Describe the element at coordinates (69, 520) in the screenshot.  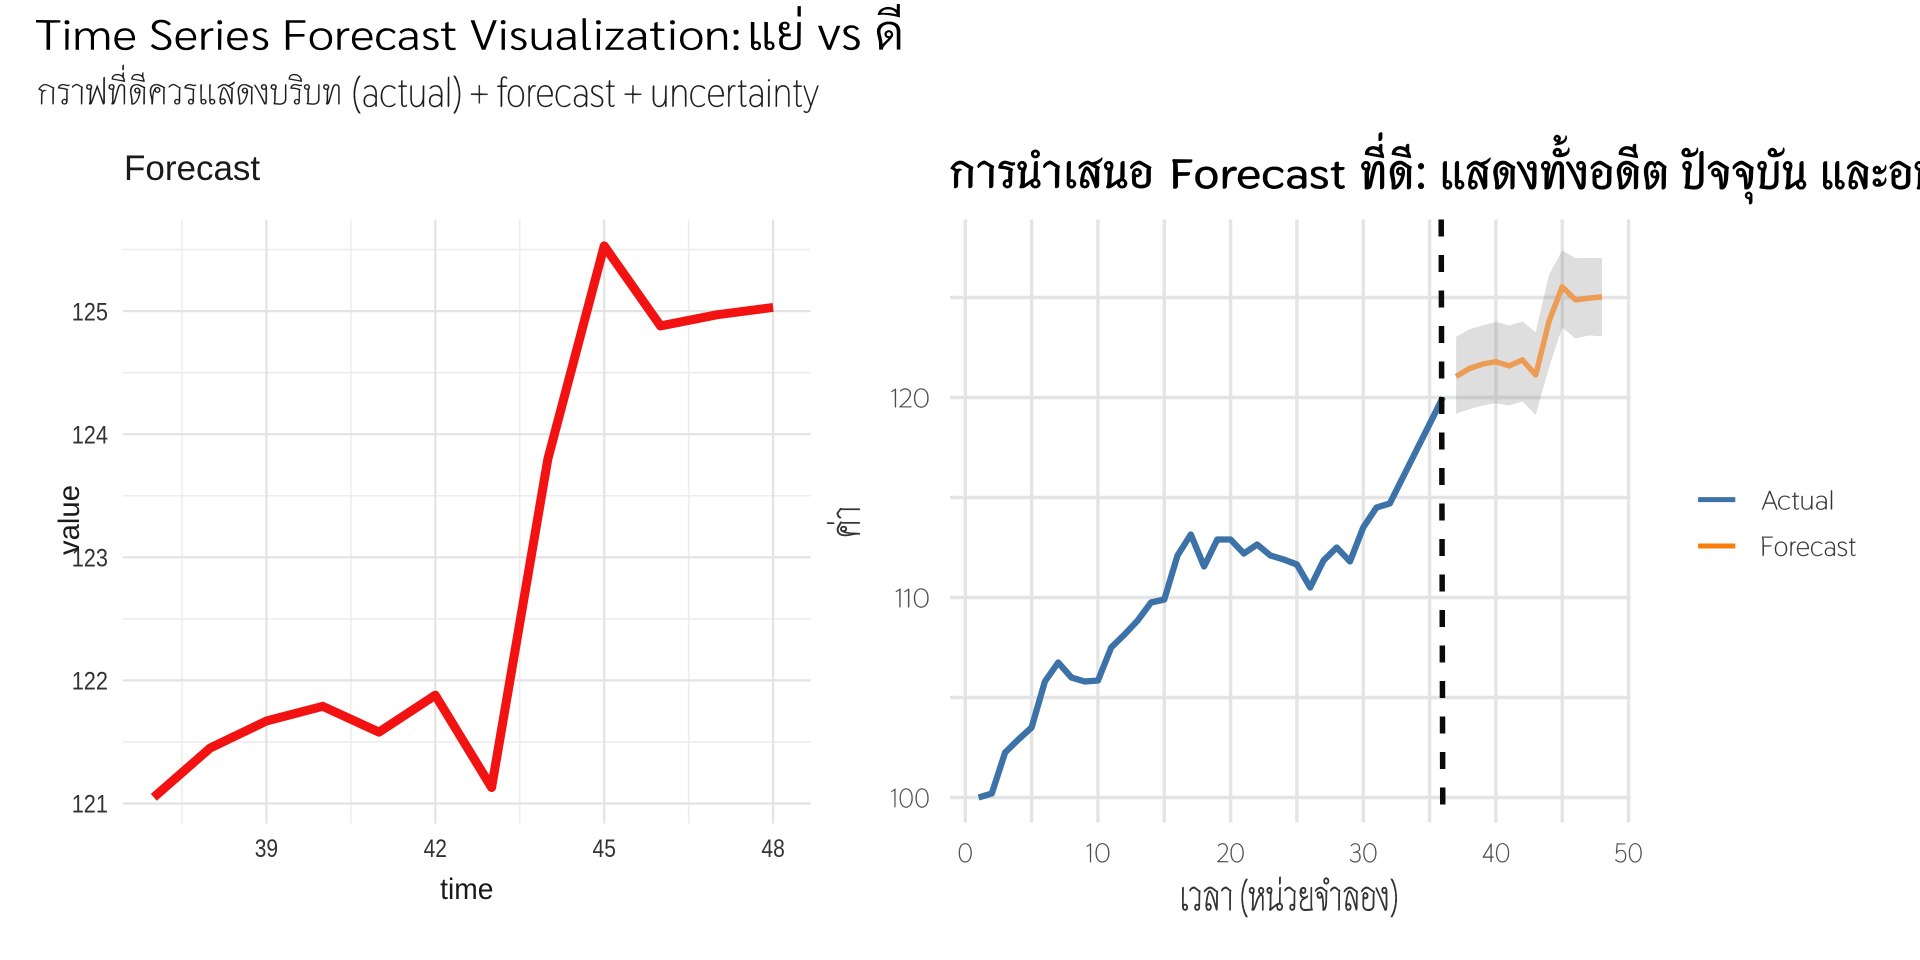
I see `svg-text: value` at that location.